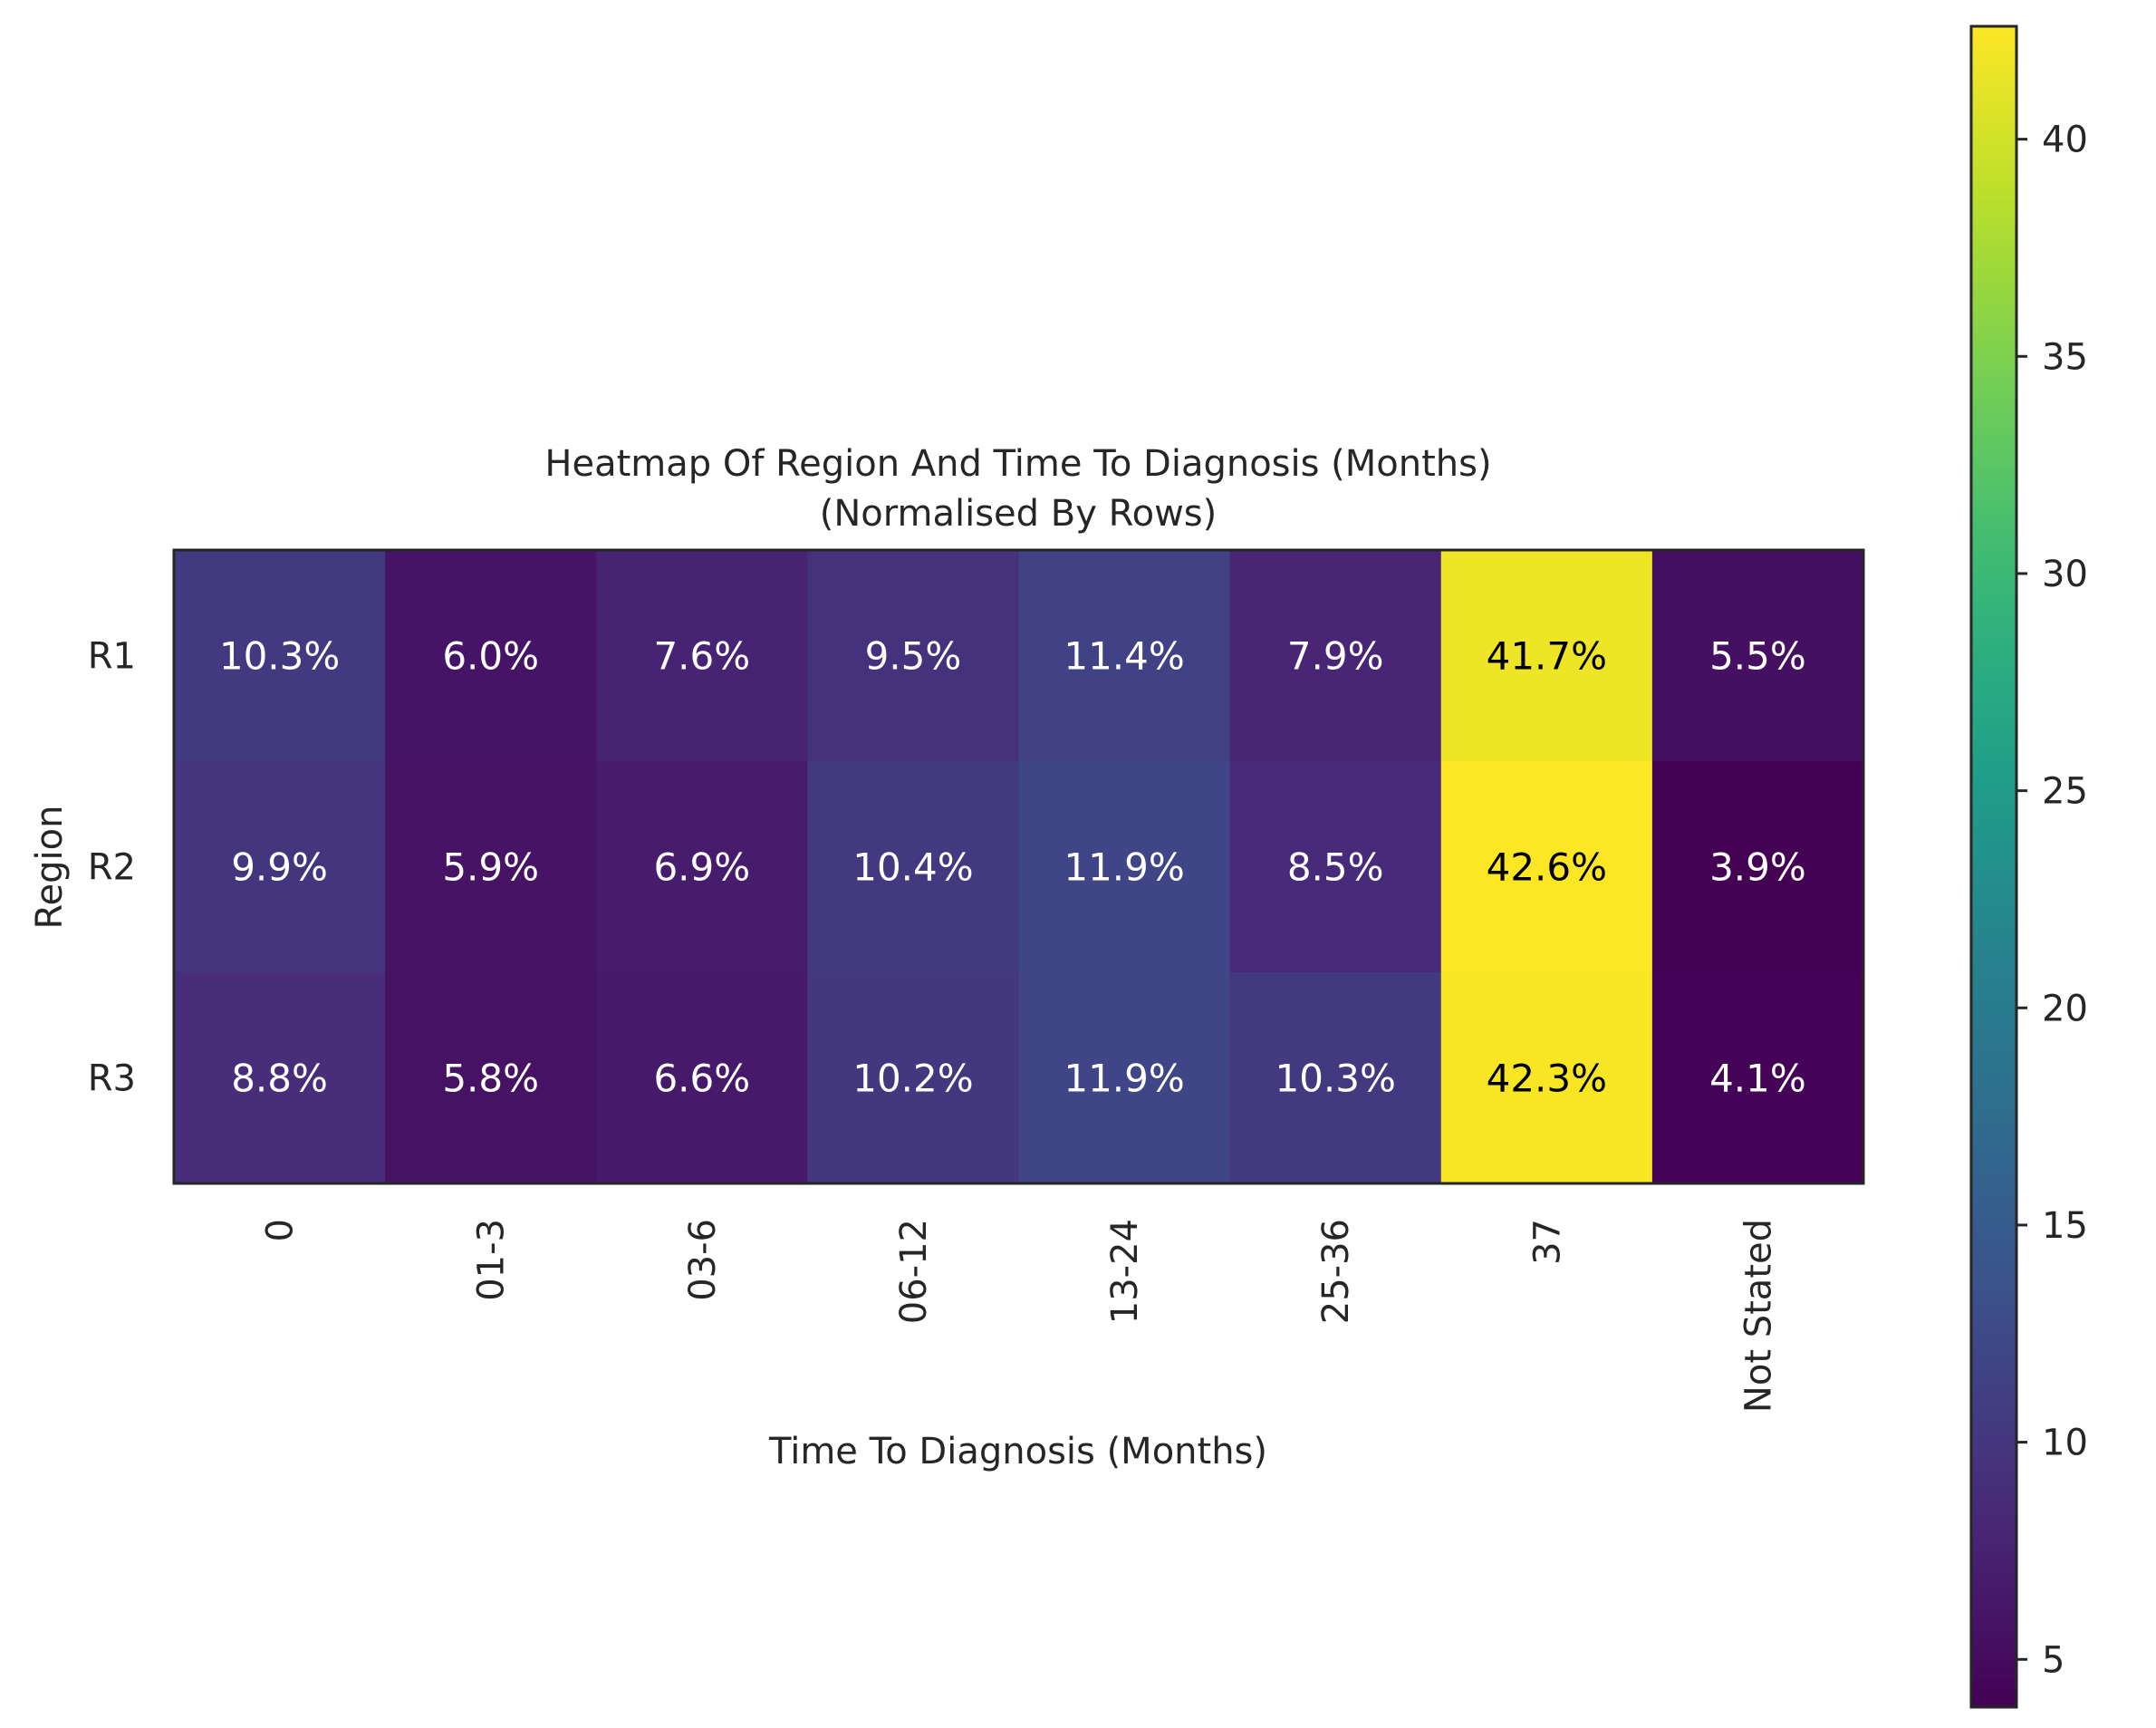  I want to click on cell-label: 7.9%, so click(1336, 656).